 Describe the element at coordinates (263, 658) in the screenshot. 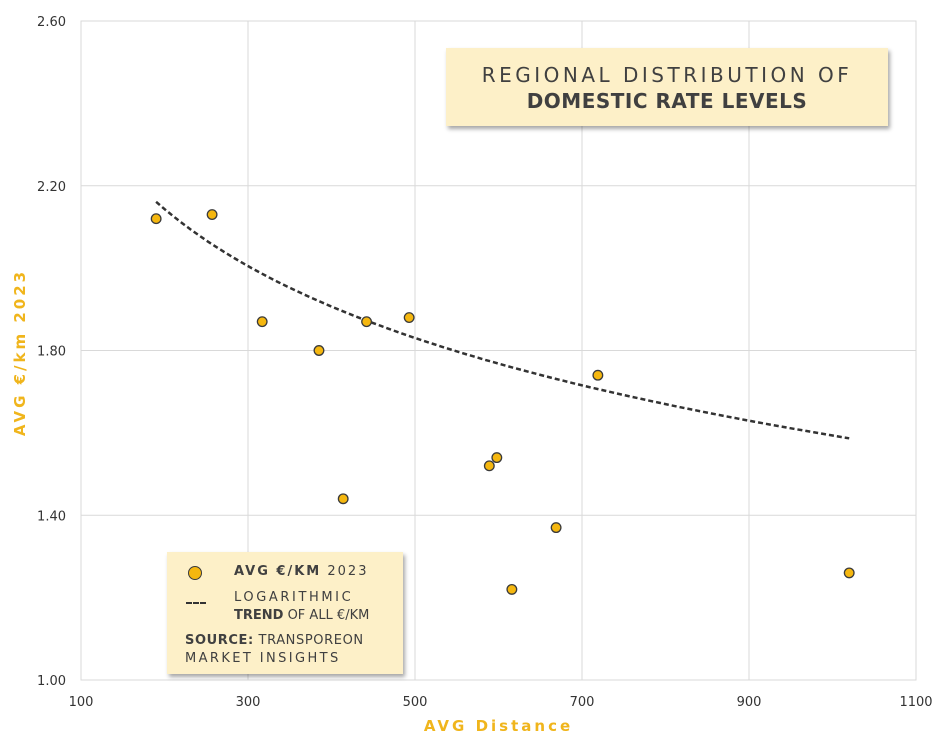

I see `legend-source-line-2: MARKET INSIGHTS` at that location.